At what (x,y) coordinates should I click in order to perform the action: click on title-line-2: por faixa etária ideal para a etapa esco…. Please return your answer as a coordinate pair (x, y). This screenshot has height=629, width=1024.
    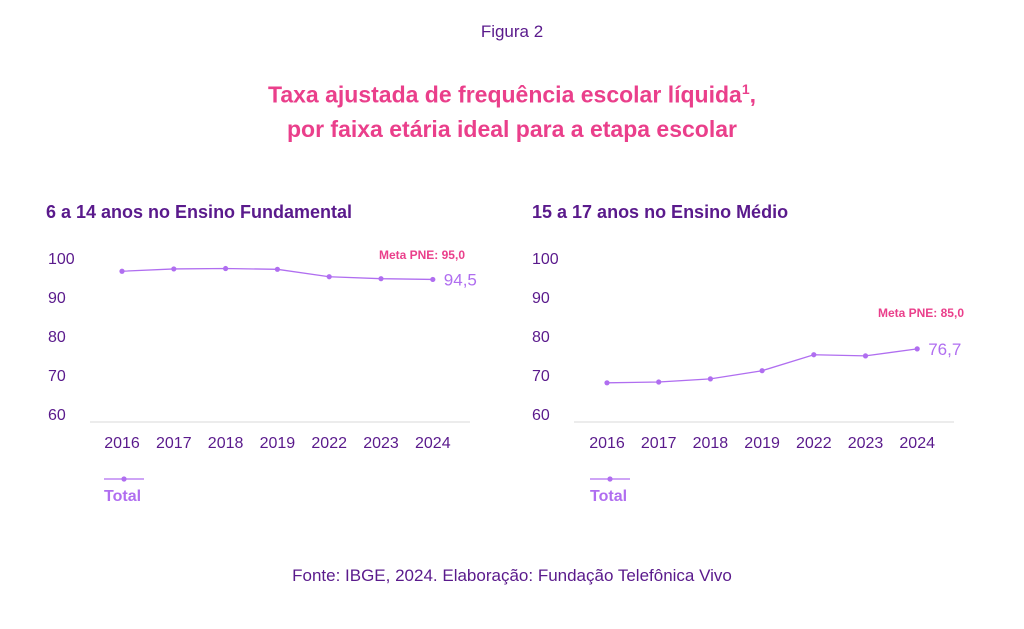
    Looking at the image, I should click on (511, 128).